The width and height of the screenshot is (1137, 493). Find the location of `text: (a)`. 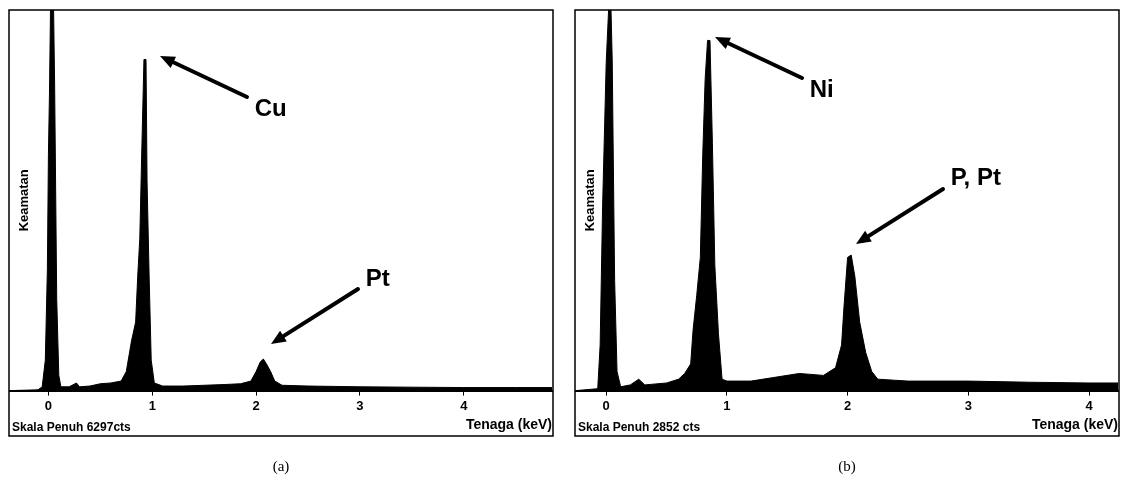

text: (a) is located at coordinates (281, 466).